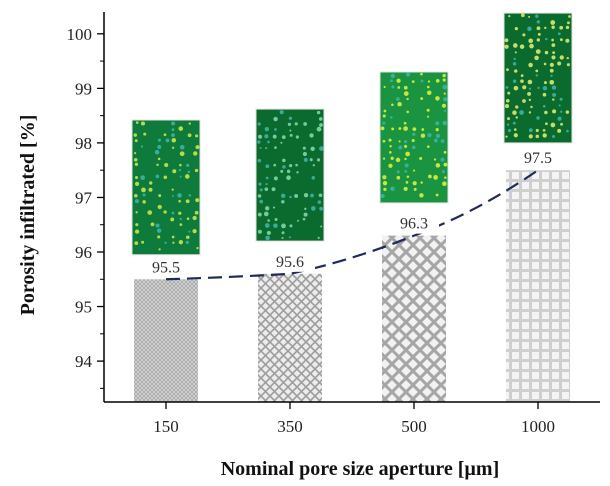 The image size is (610, 486). I want to click on data-label: 96.3, so click(414, 224).